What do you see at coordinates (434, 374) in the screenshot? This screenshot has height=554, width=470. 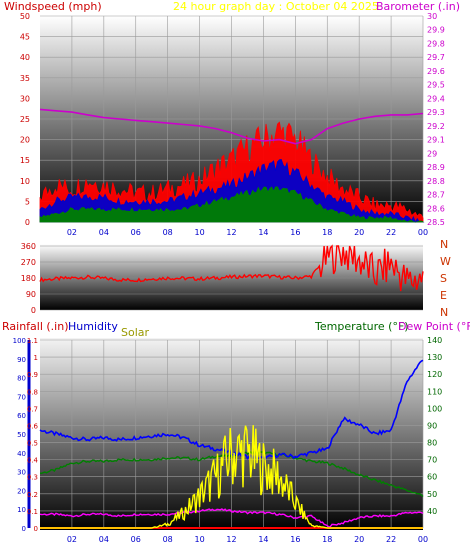 I see `temperature-tick-label: 120` at bounding box center [434, 374].